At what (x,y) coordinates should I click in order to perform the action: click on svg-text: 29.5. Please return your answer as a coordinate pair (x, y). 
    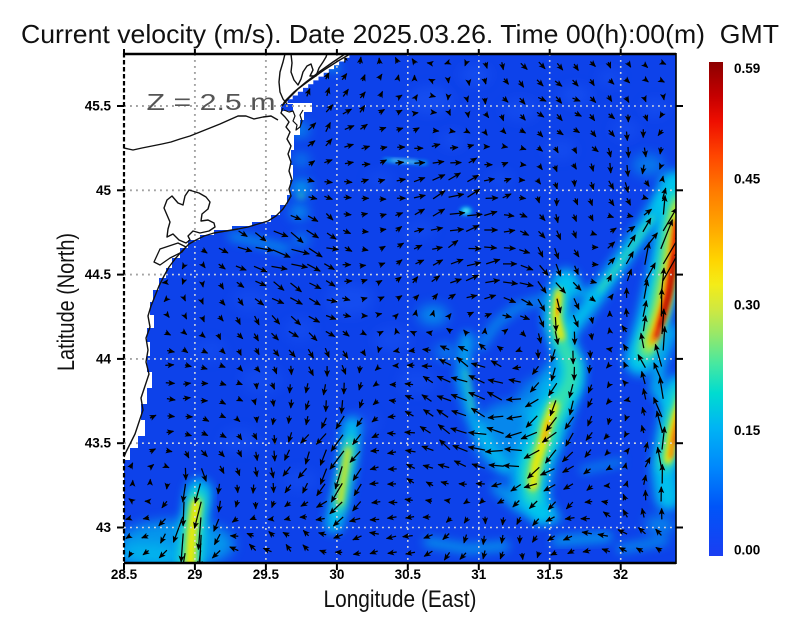
    Looking at the image, I should click on (266, 574).